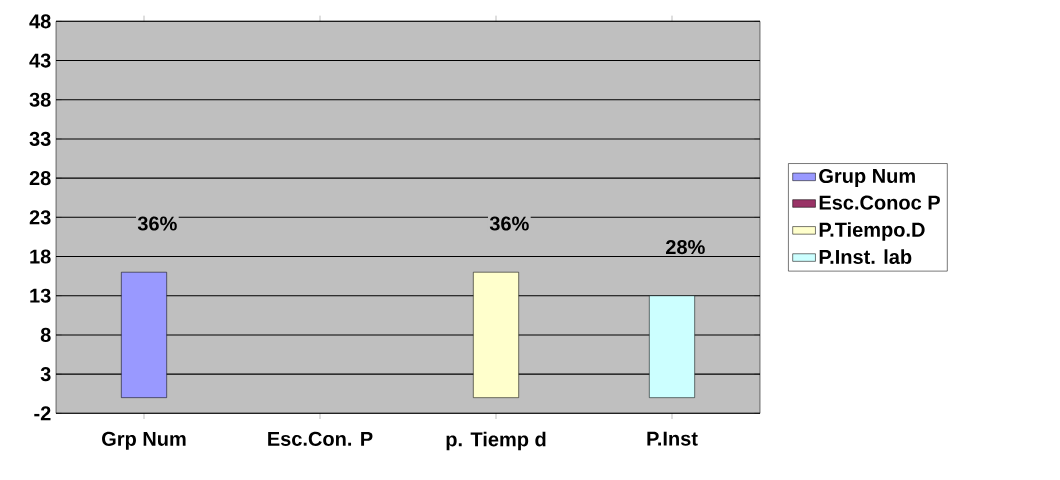  Describe the element at coordinates (40, 99) in the screenshot. I see `y-tick-label: 38` at that location.